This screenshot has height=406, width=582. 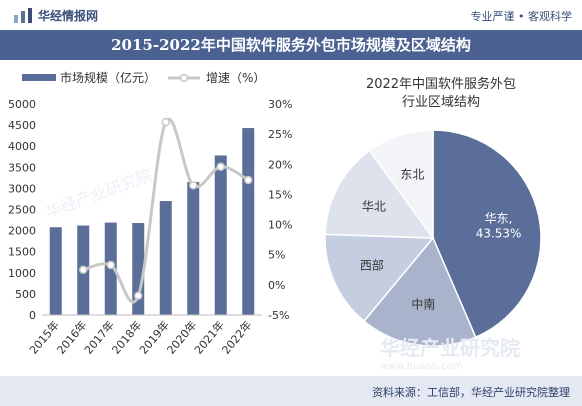 What do you see at coordinates (68, 16) in the screenshot?
I see `brand-name: 华经情报网` at bounding box center [68, 16].